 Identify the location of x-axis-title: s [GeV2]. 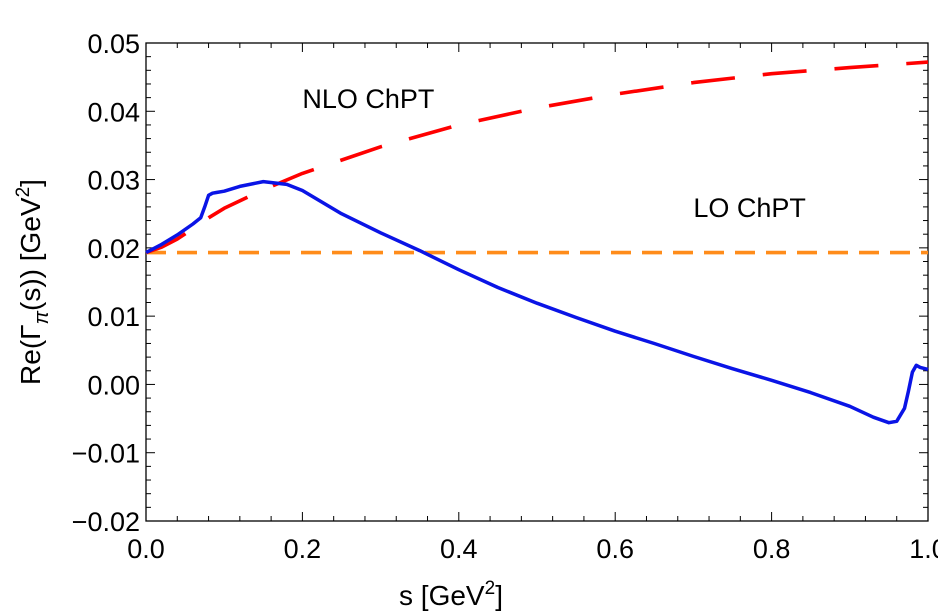
(451, 594).